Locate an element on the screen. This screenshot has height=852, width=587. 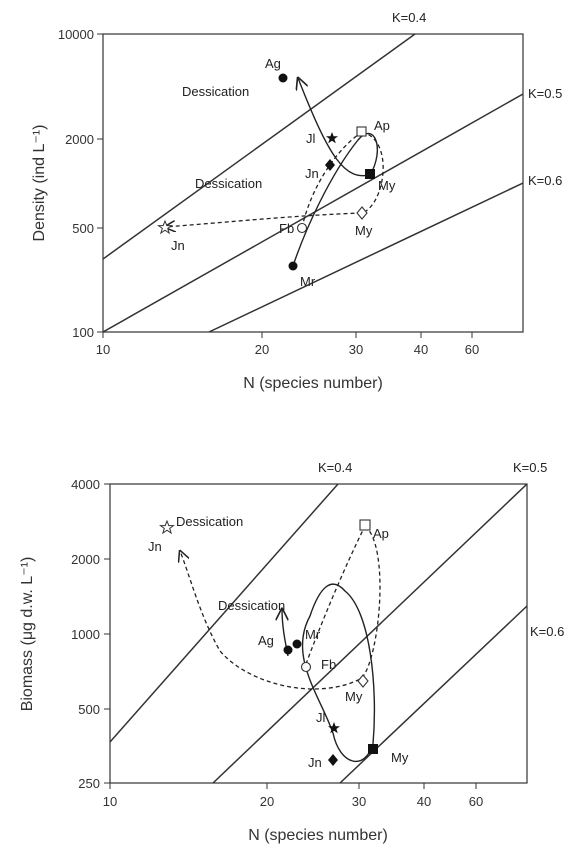
y-tick-label: 100 is located at coordinates (83, 332).